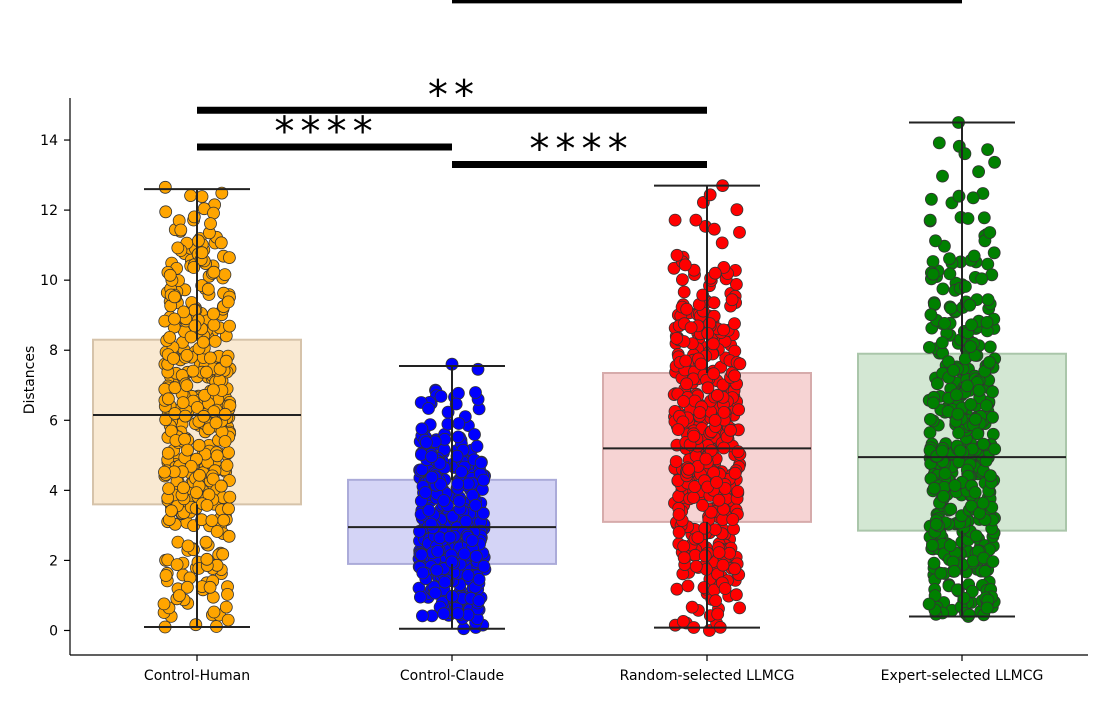 This screenshot has height=707, width=1112. Describe the element at coordinates (53, 351) in the screenshot. I see `y-tick-label: 8` at that location.